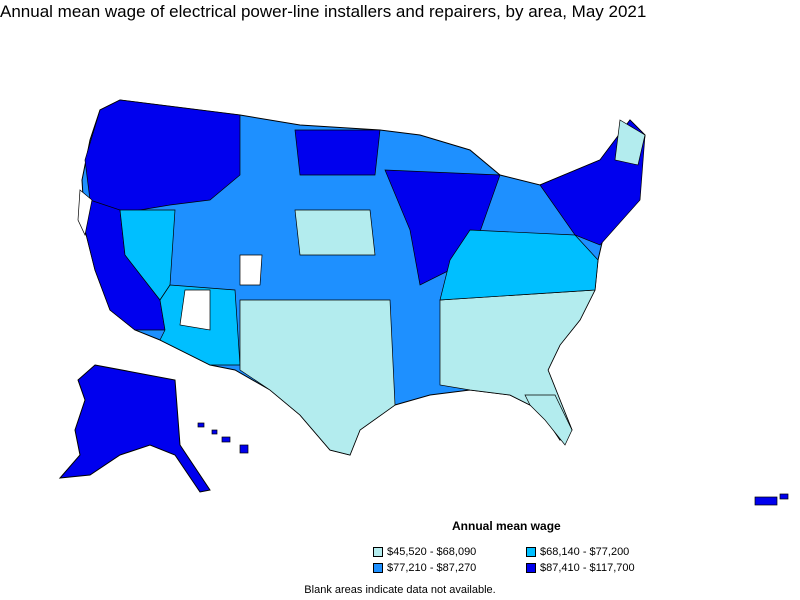 Image resolution: width=800 pixels, height=600 pixels. I want to click on legend-title: Annual mean wage, so click(506, 526).